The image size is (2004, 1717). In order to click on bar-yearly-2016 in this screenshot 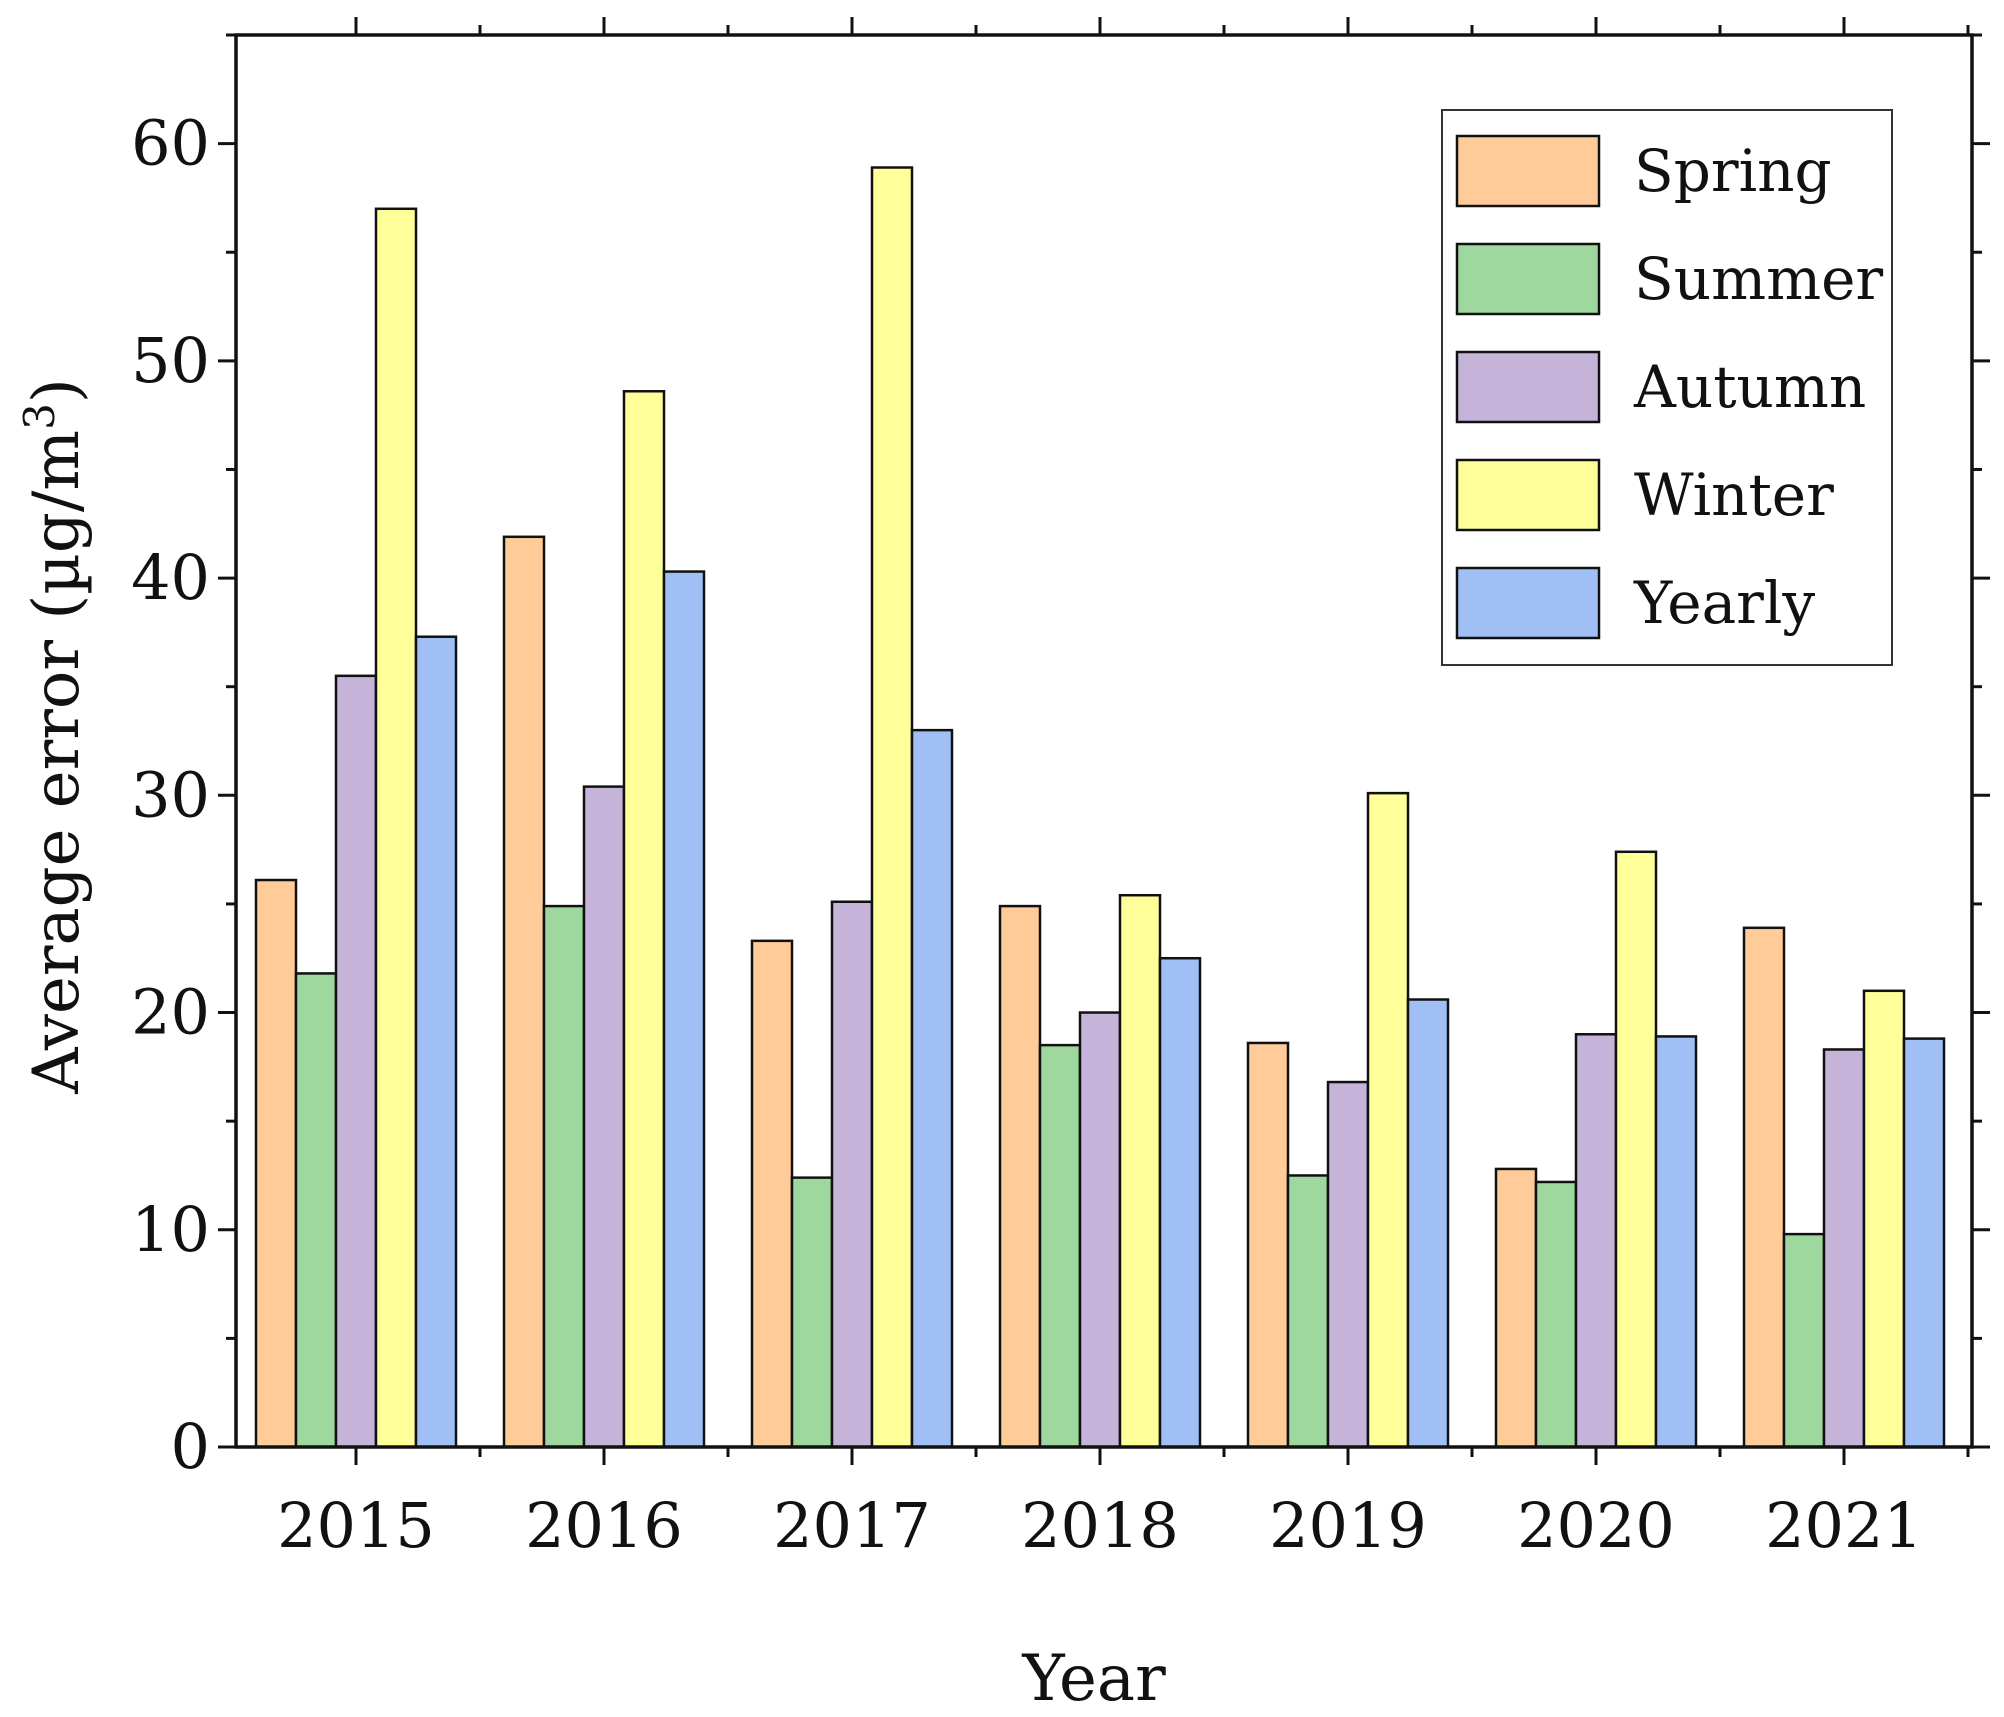, I will do `click(684, 1009)`.